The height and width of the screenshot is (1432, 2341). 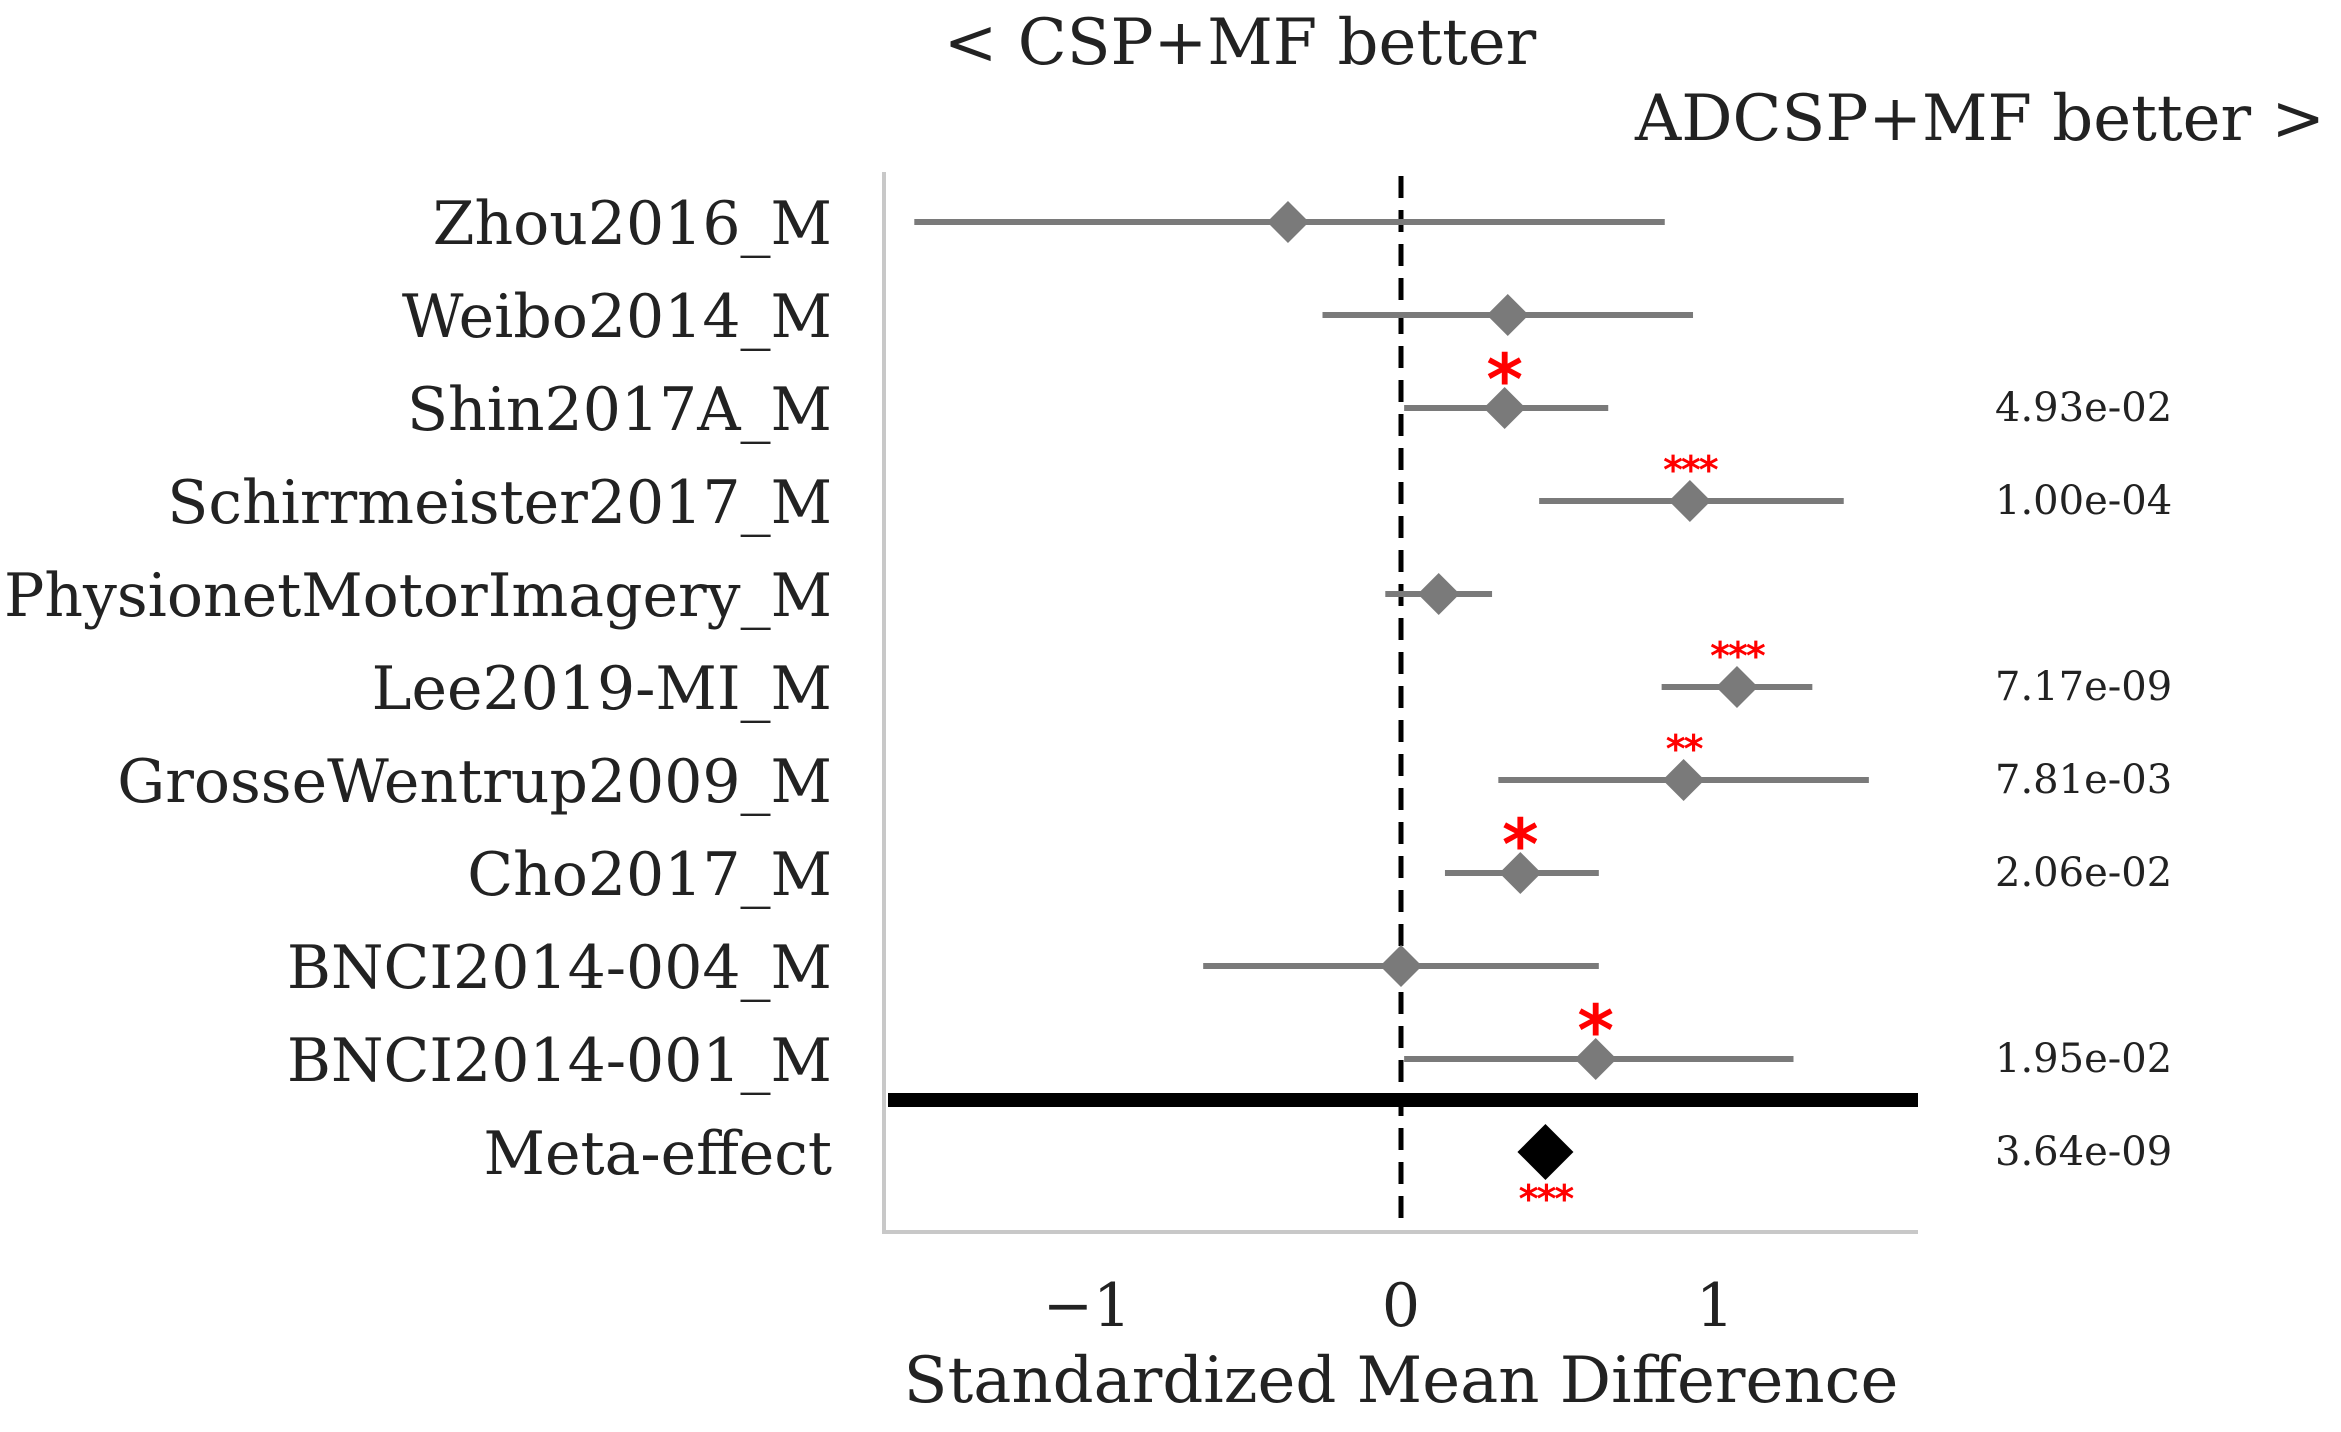 I want to click on study-row: Weibo2014_M, so click(x=1048, y=317).